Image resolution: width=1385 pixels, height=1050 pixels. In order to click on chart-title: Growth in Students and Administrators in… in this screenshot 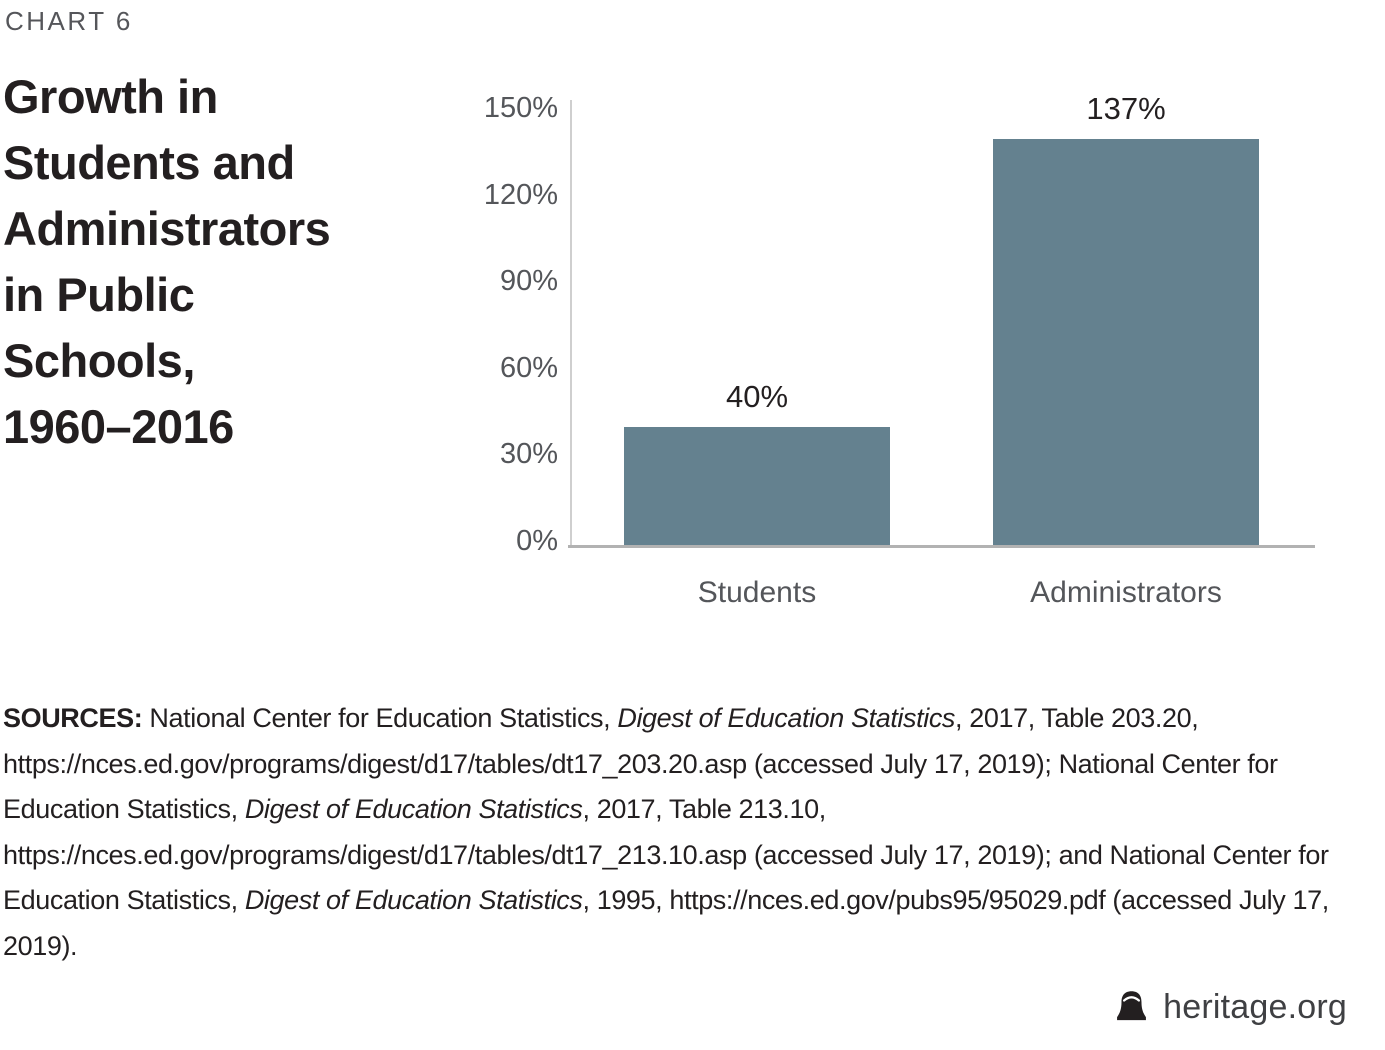, I will do `click(167, 262)`.